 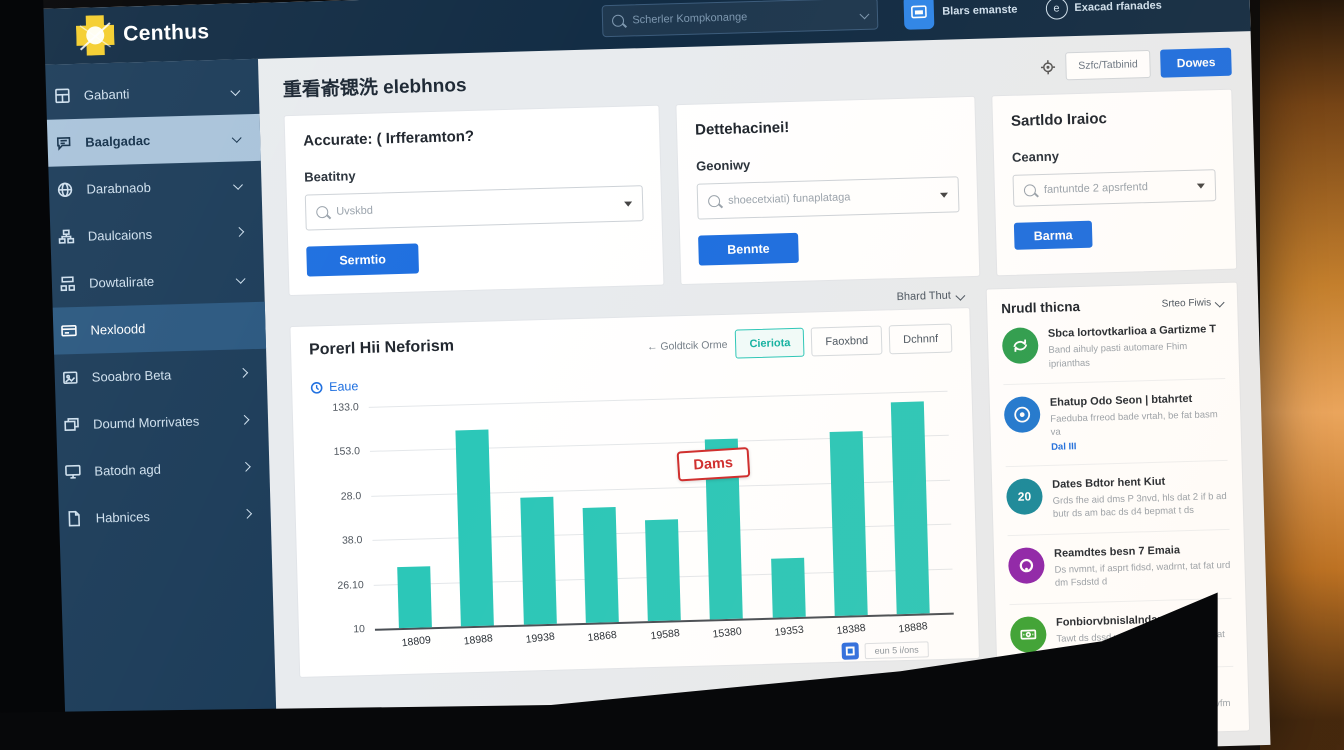 I want to click on y-axis-tick-label: 153.0, so click(x=347, y=452).